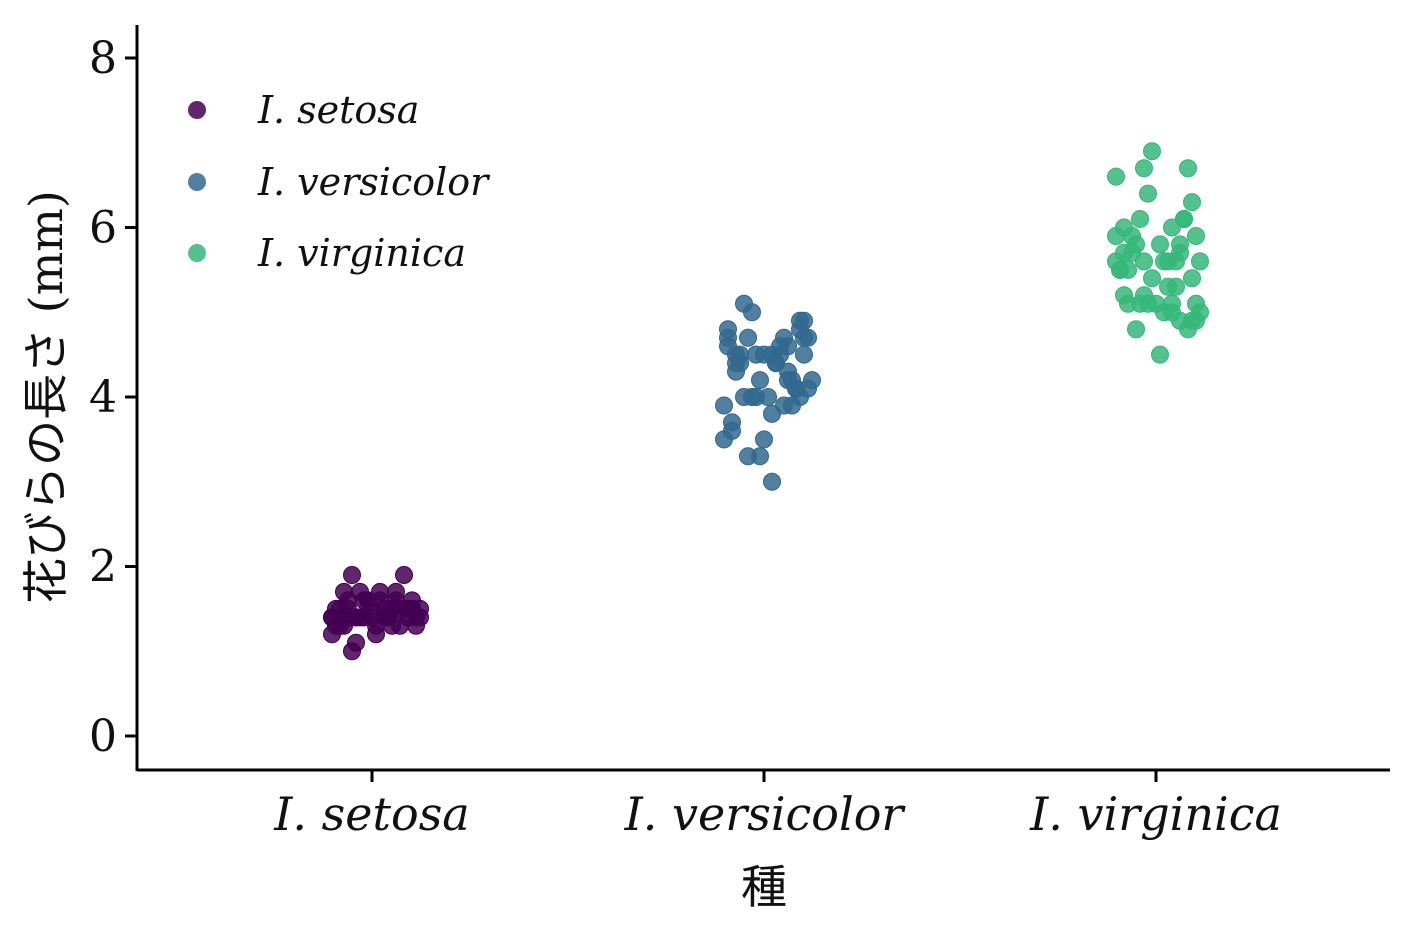  Describe the element at coordinates (1155, 814) in the screenshot. I see `x-tick-label: I. virginica` at that location.